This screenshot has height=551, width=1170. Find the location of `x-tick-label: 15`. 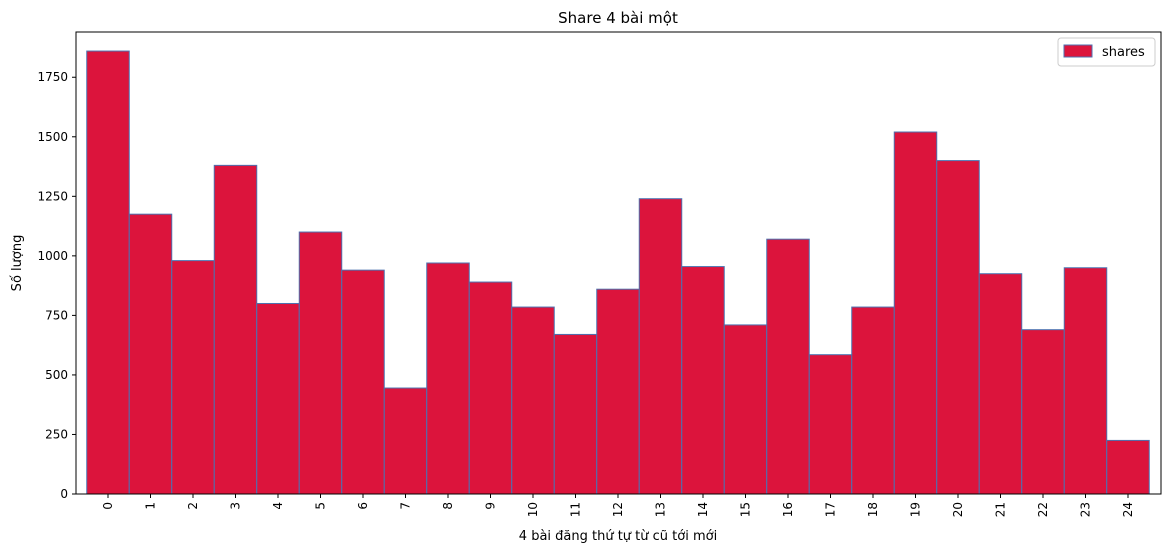

x-tick-label: 15 is located at coordinates (746, 509).